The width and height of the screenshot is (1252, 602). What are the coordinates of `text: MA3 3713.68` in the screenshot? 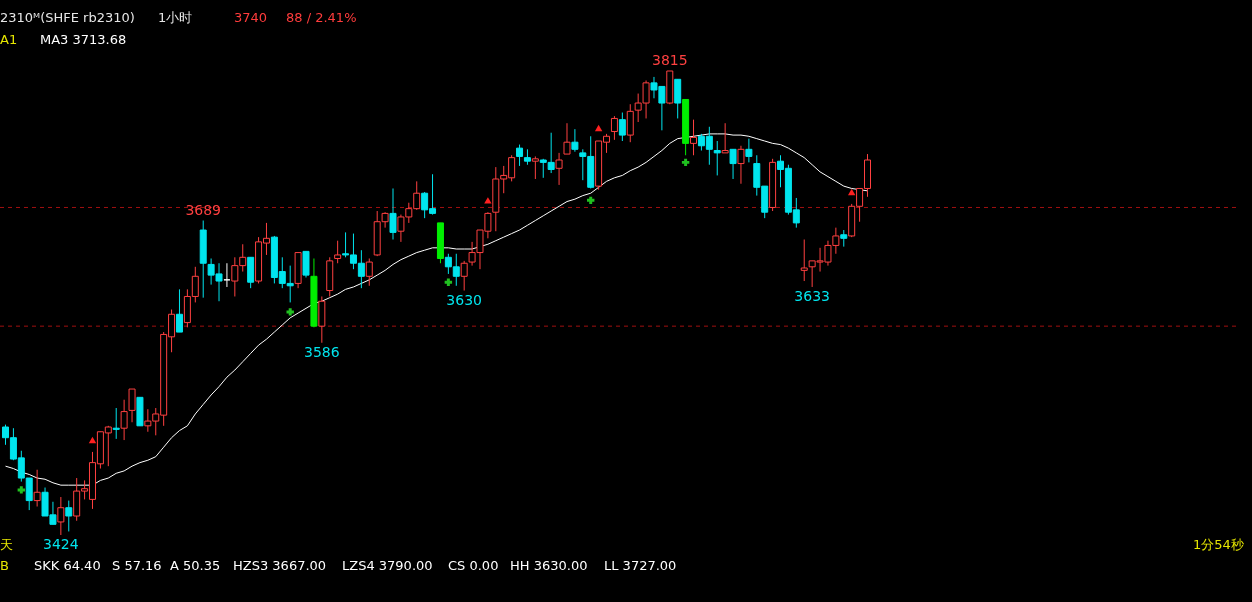 It's located at (83, 39).